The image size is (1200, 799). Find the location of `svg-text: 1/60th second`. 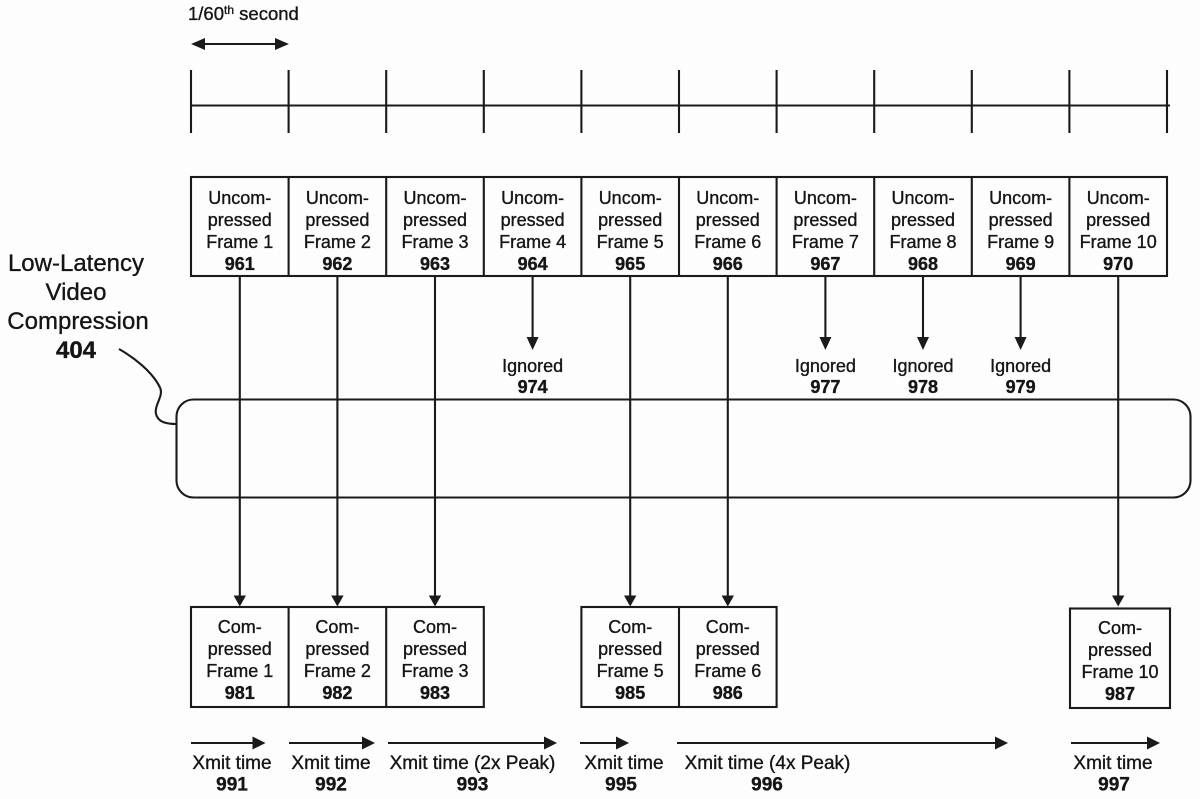

svg-text: 1/60th second is located at coordinates (243, 13).